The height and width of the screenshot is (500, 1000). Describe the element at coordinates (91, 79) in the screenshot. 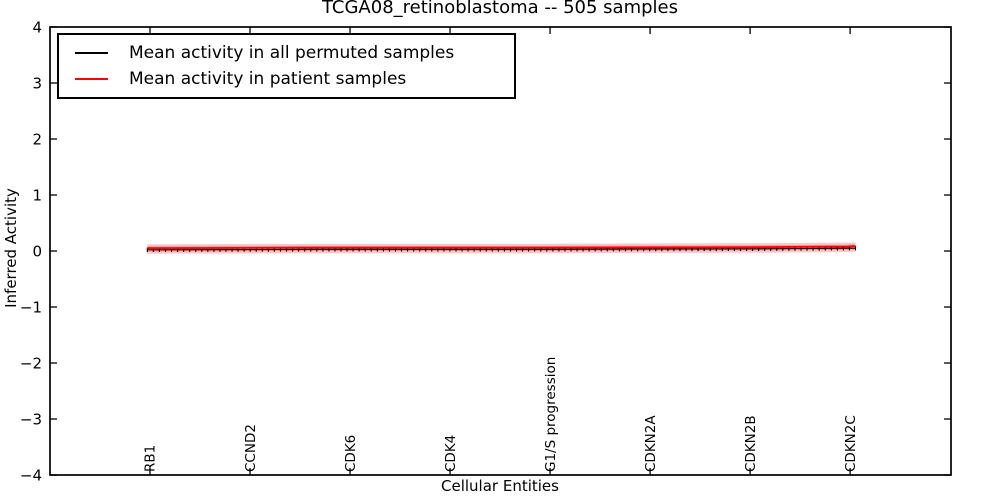

I see `legend-line-red` at that location.